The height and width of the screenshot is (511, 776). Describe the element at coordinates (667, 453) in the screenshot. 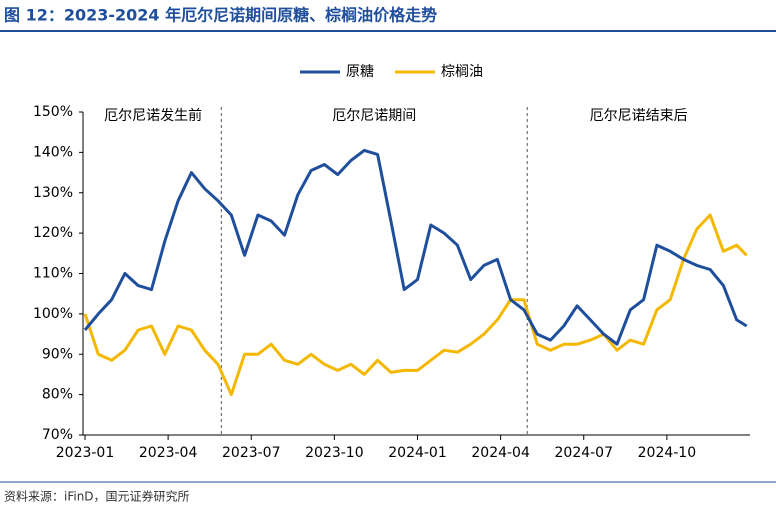

I see `x-tick-label: 2024-10` at that location.